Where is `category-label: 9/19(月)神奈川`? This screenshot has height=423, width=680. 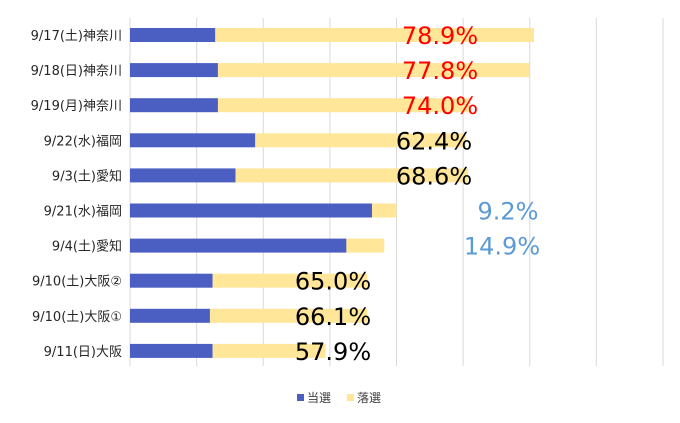
category-label: 9/19(月)神奈川 is located at coordinates (76, 106).